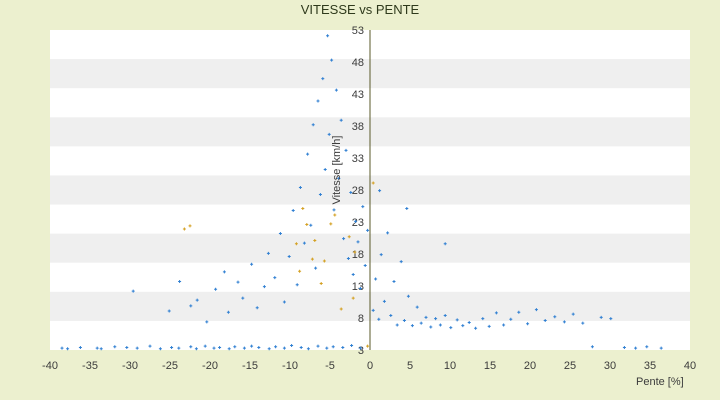 The width and height of the screenshot is (720, 400). Describe the element at coordinates (358, 95) in the screenshot. I see `y-tick-label: 43` at that location.